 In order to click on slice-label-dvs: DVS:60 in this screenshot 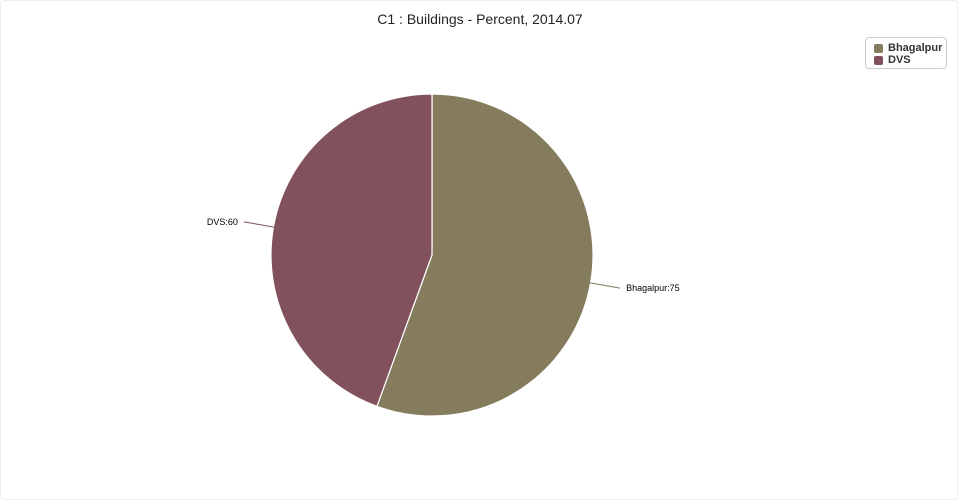, I will do `click(222, 222)`.